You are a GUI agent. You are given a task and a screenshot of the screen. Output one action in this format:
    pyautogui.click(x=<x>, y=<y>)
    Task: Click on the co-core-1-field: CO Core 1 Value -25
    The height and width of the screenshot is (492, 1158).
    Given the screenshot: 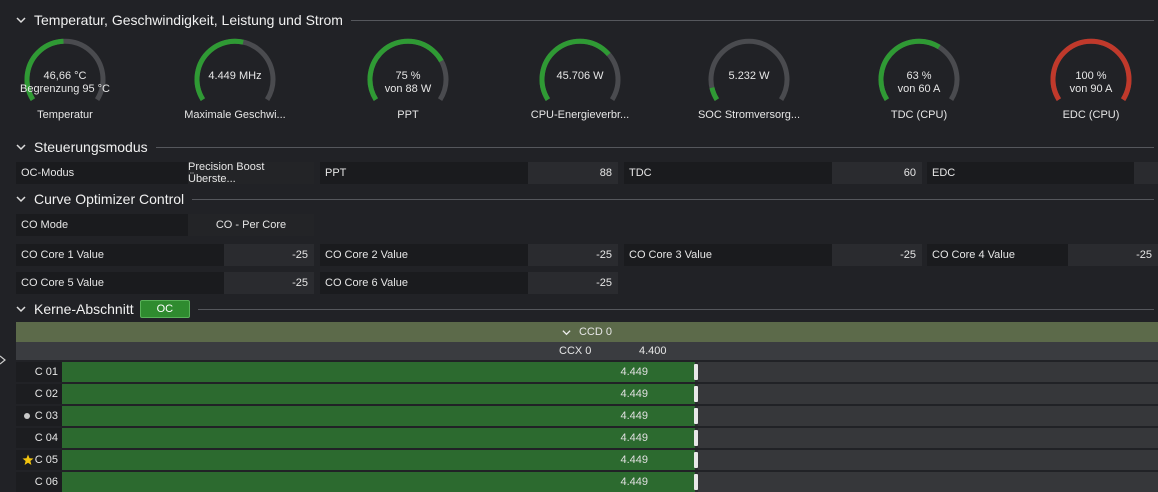 What is the action you would take?
    pyautogui.click(x=165, y=255)
    